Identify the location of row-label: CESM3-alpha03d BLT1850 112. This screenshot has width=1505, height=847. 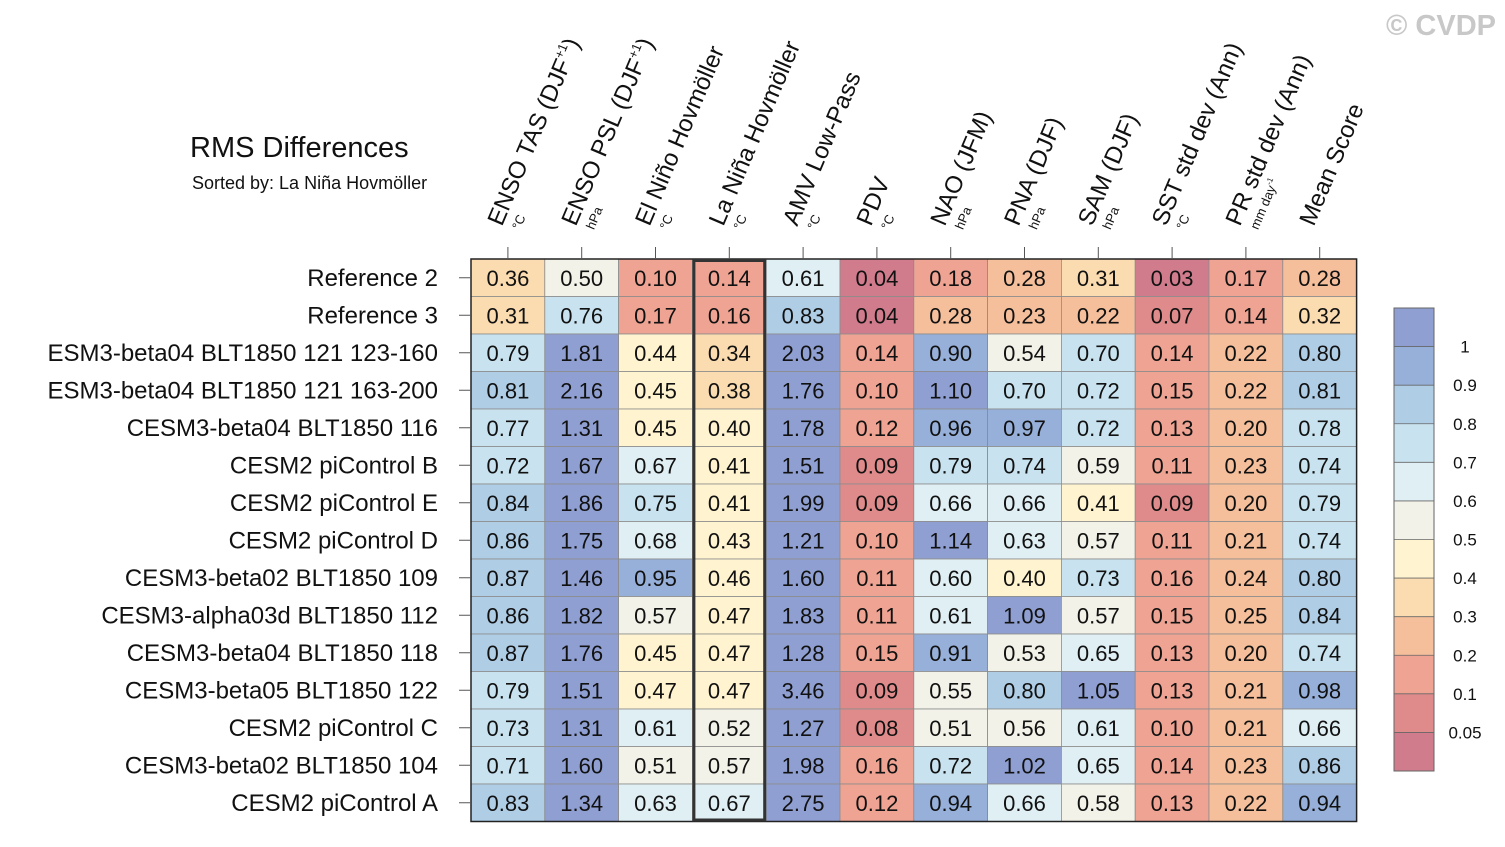
(269, 615).